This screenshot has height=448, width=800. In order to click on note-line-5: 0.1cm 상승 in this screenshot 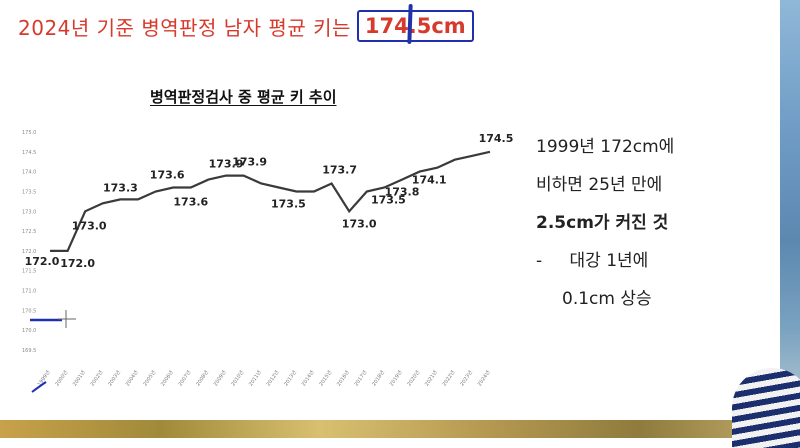, I will do `click(607, 299)`.